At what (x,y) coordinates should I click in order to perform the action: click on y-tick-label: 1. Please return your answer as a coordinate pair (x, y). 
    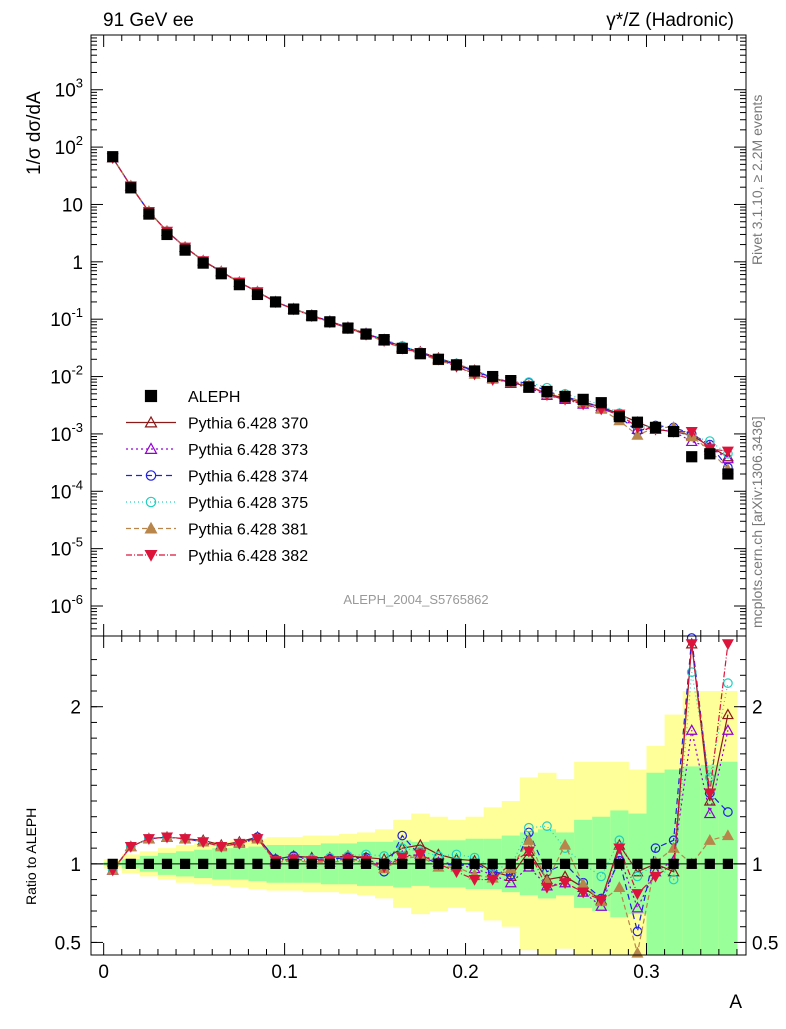
    Looking at the image, I should click on (77, 263).